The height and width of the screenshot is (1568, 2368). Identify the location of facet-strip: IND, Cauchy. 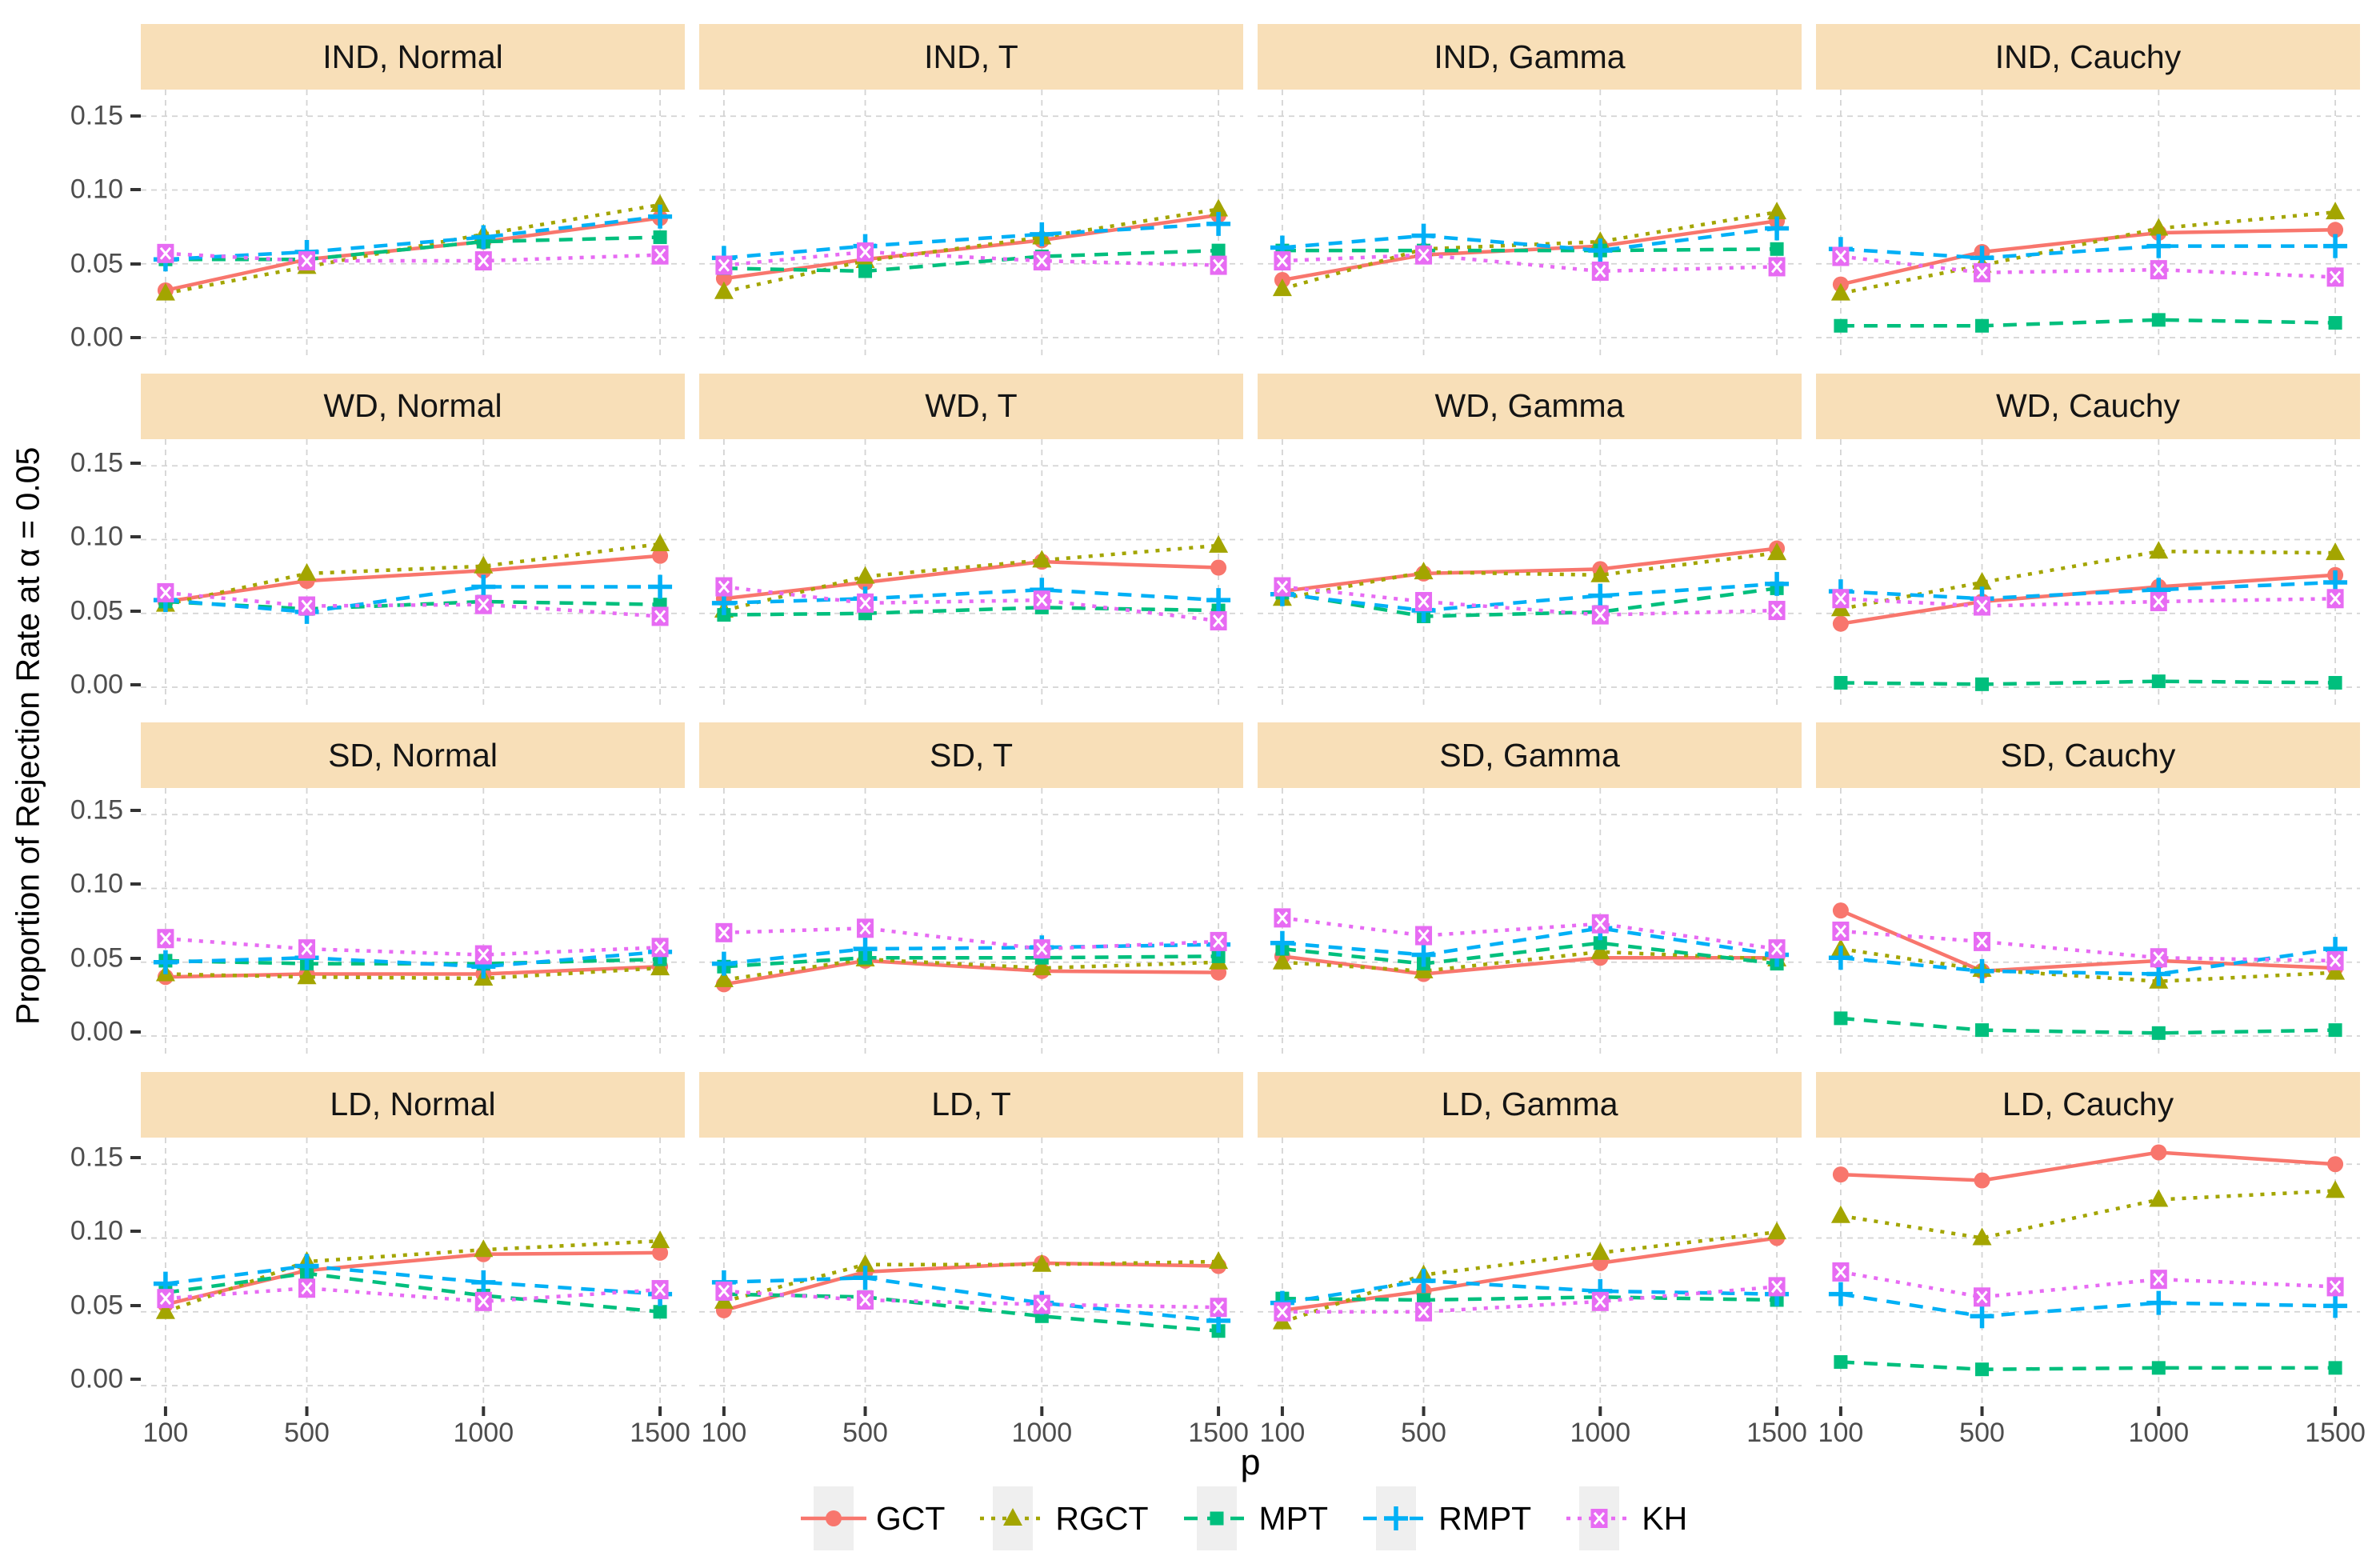
(2088, 57).